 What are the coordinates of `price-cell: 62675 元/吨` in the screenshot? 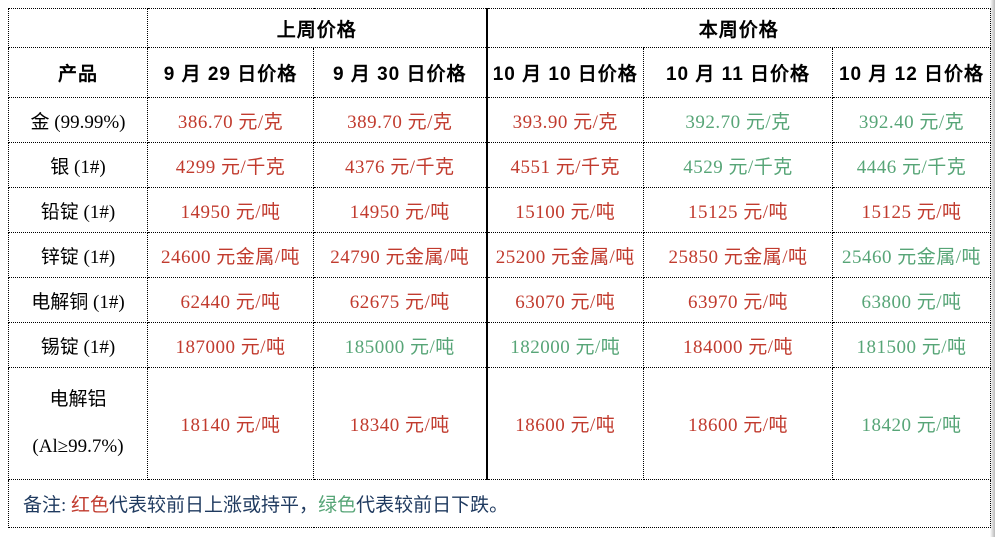 It's located at (400, 300).